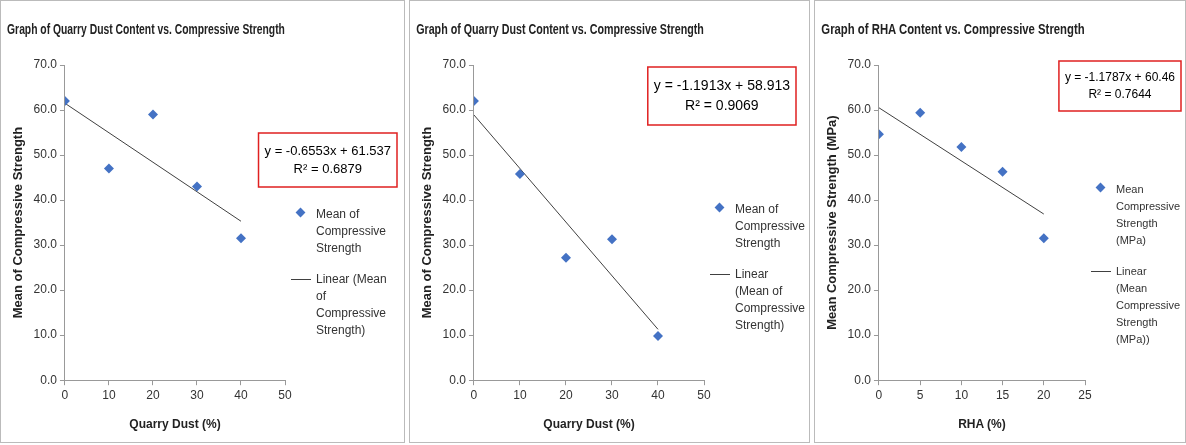 The height and width of the screenshot is (445, 1186). I want to click on legend-label: Mean Compressive Strength (MPa), so click(1148, 215).